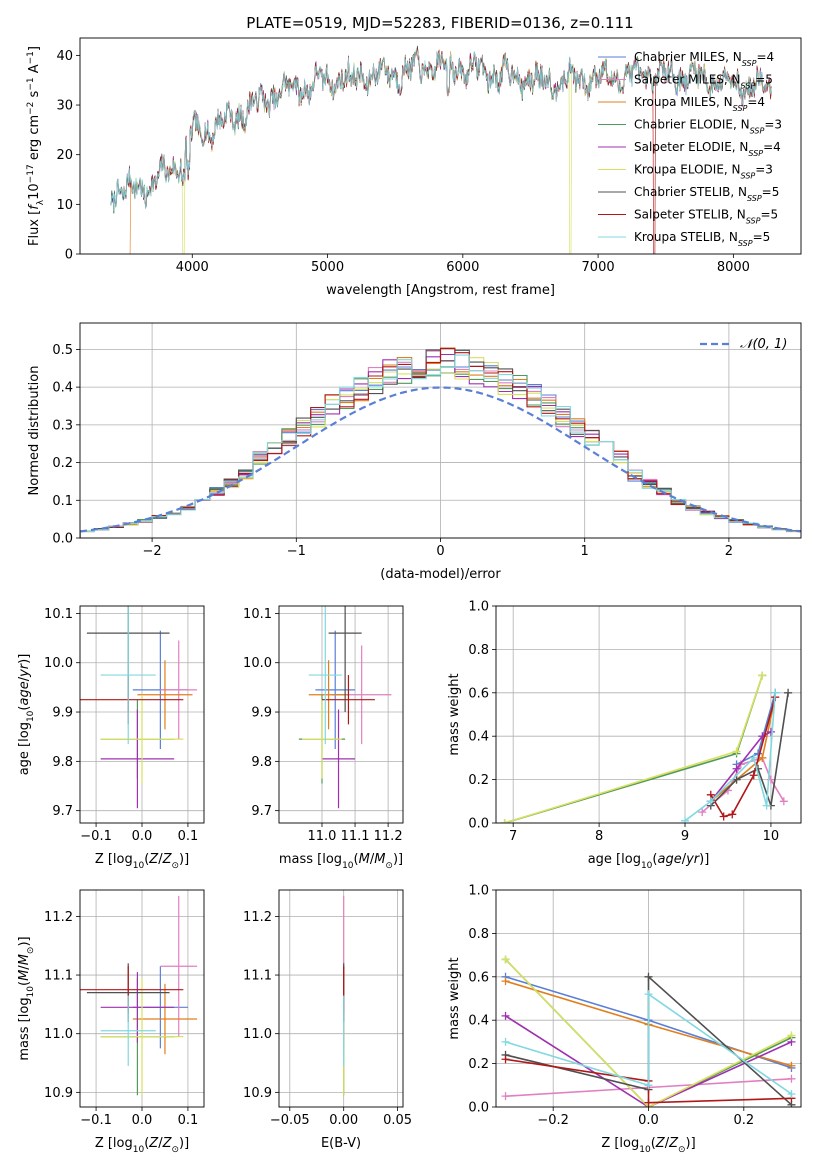  Describe the element at coordinates (296, 551) in the screenshot. I see `x-tick-label: −1` at that location.